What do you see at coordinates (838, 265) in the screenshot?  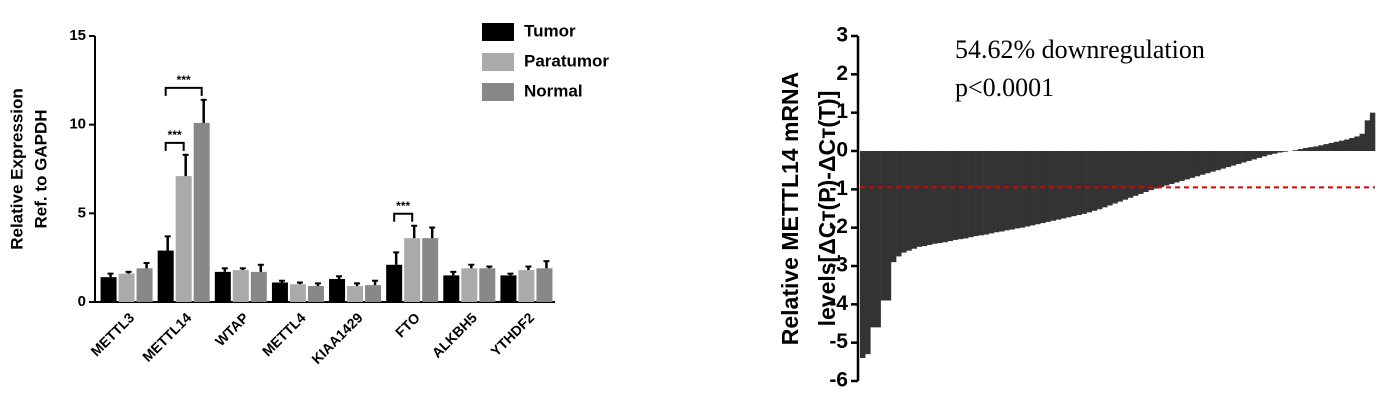 I see `y-tick-label: -3` at bounding box center [838, 265].